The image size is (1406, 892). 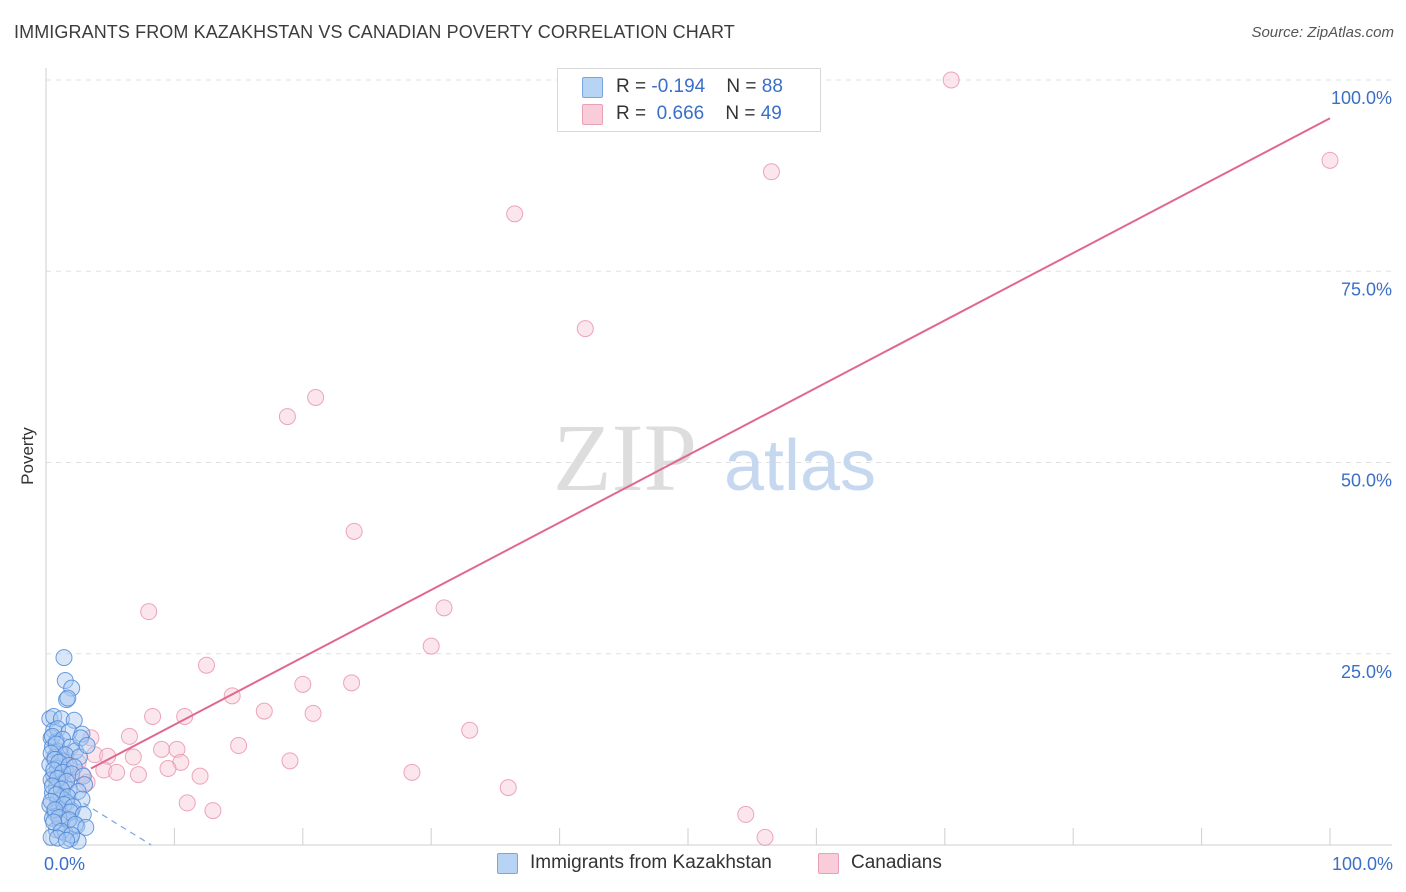 I want to click on y-tick-label: 25.0%, so click(x=1366, y=672).